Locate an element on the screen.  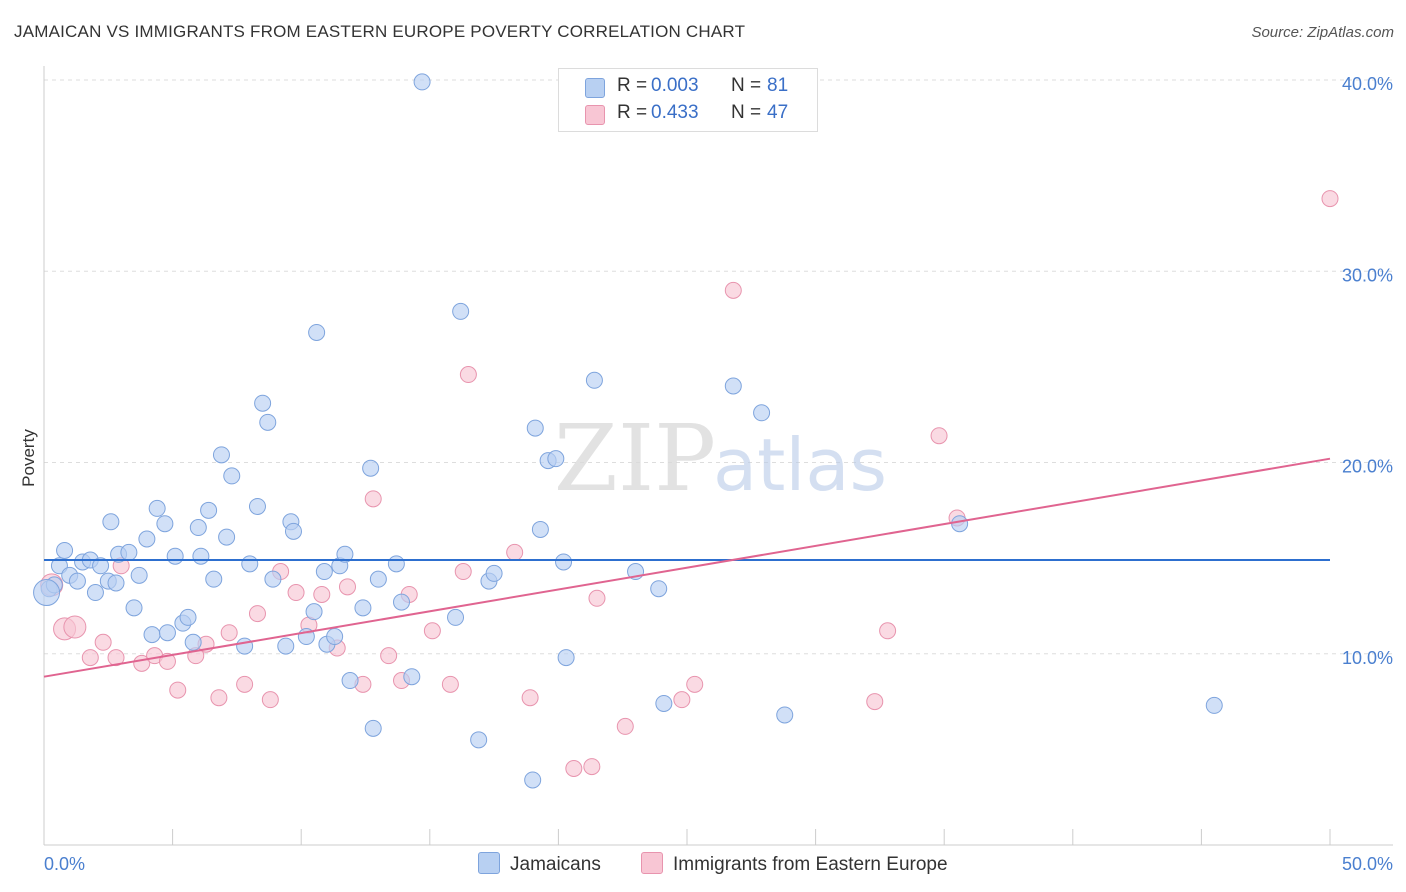
y-axis-label: Poverty is located at coordinates (28, 458).